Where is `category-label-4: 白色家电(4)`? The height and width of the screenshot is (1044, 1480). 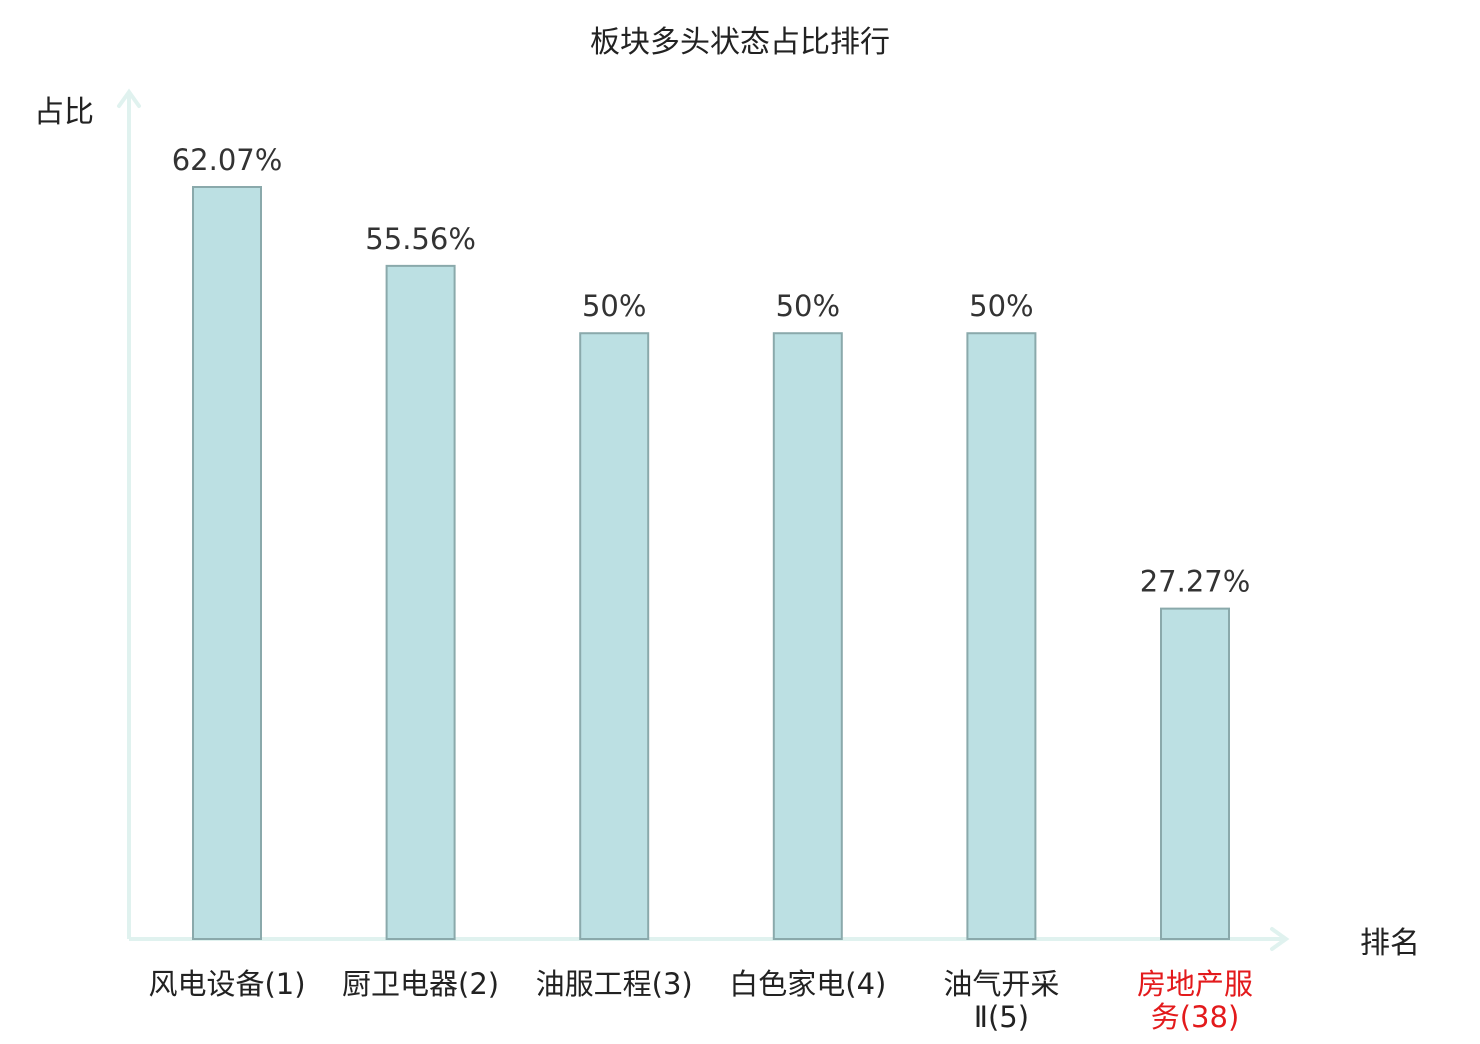 category-label-4: 白色家电(4) is located at coordinates (807, 984).